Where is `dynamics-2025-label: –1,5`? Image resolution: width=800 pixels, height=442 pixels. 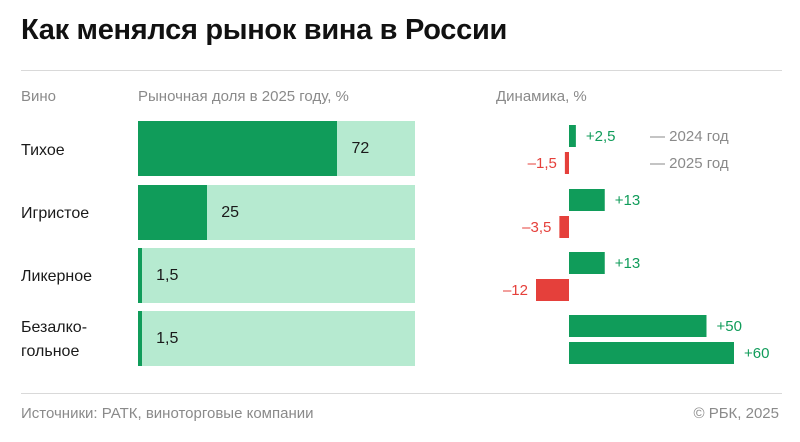 dynamics-2025-label: –1,5 is located at coordinates (542, 163).